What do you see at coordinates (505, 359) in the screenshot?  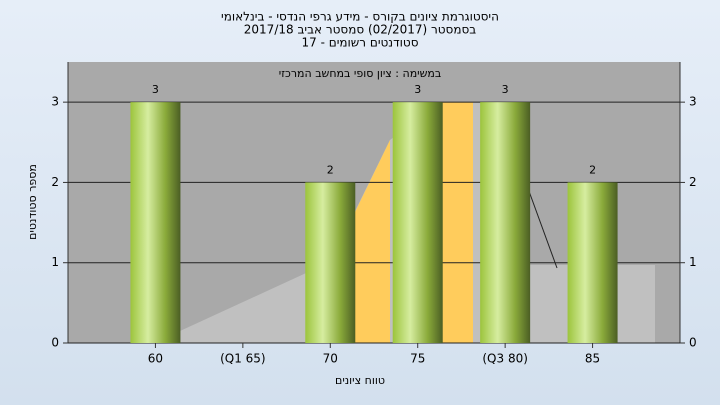 I see `x-tick-label: (Q3 80)` at bounding box center [505, 359].